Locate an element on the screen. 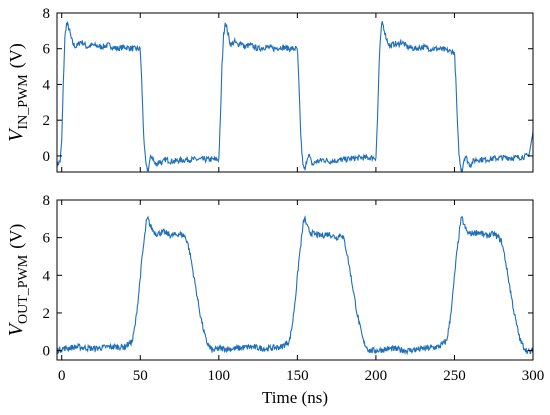 The height and width of the screenshot is (415, 550). y-axis-label-subscript: OUT_PWM is located at coordinates (23, 289).